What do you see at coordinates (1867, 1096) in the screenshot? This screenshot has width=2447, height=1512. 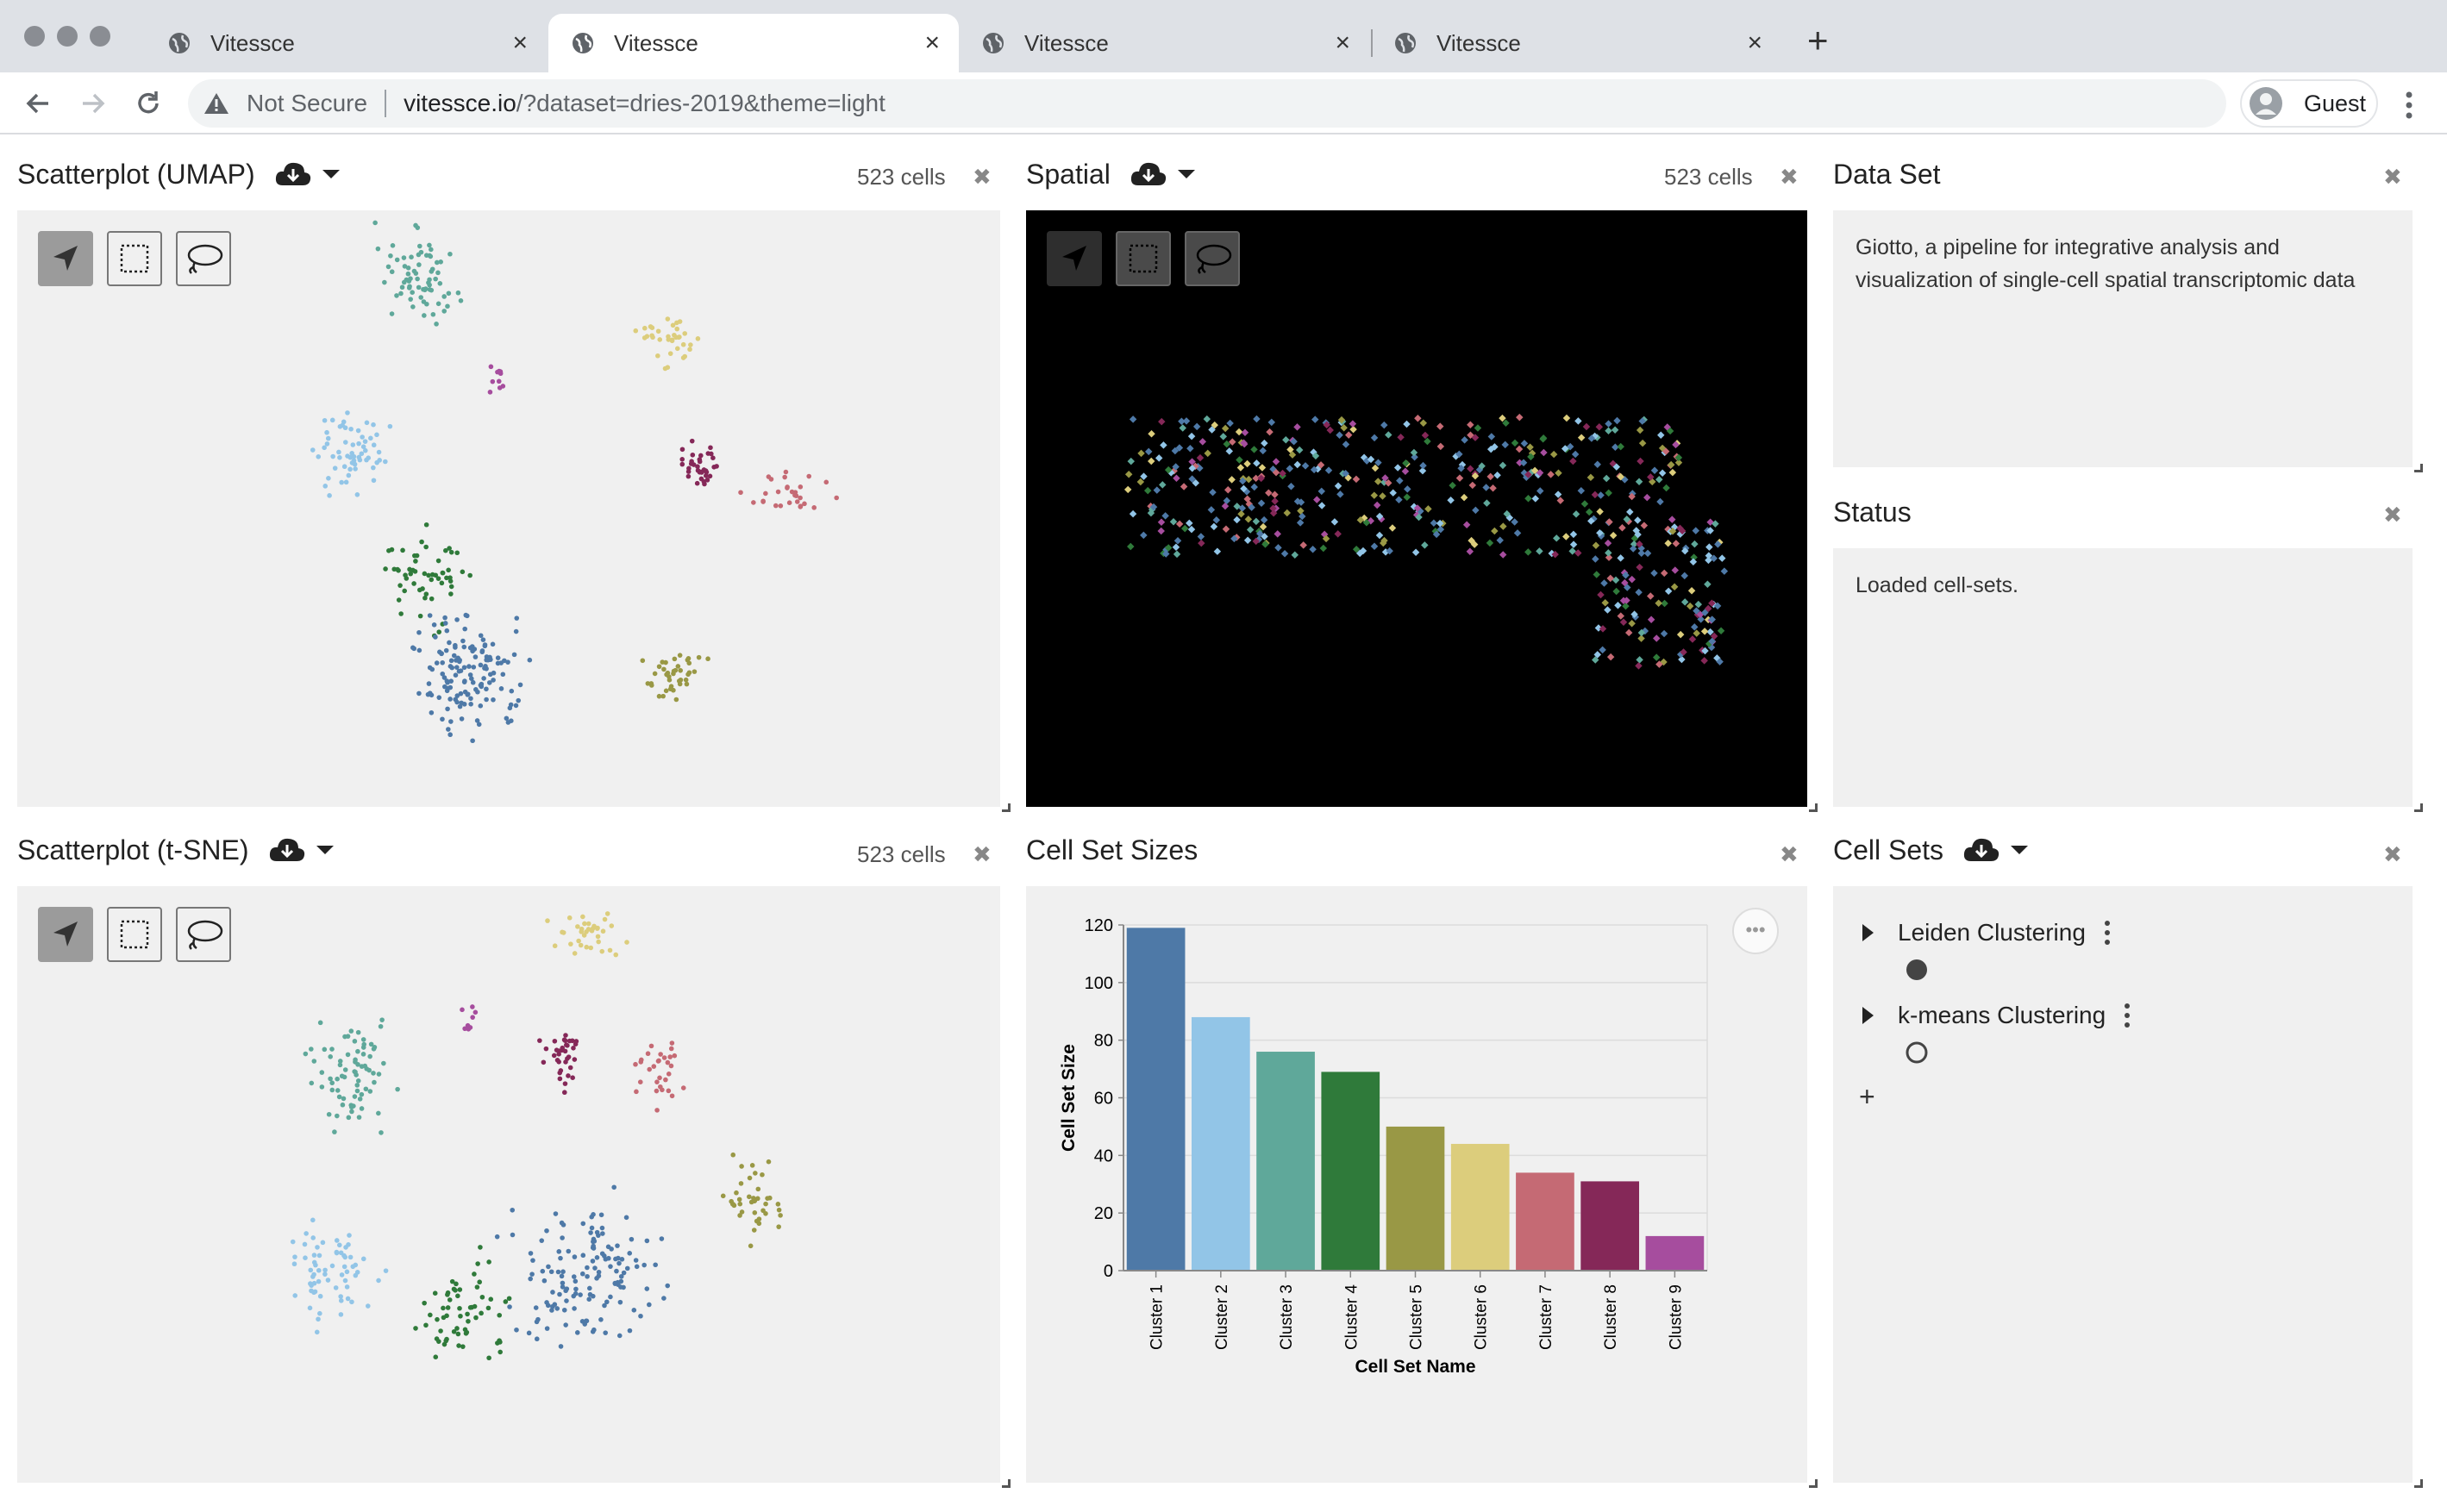 I see `add-cell-set-button: +` at bounding box center [1867, 1096].